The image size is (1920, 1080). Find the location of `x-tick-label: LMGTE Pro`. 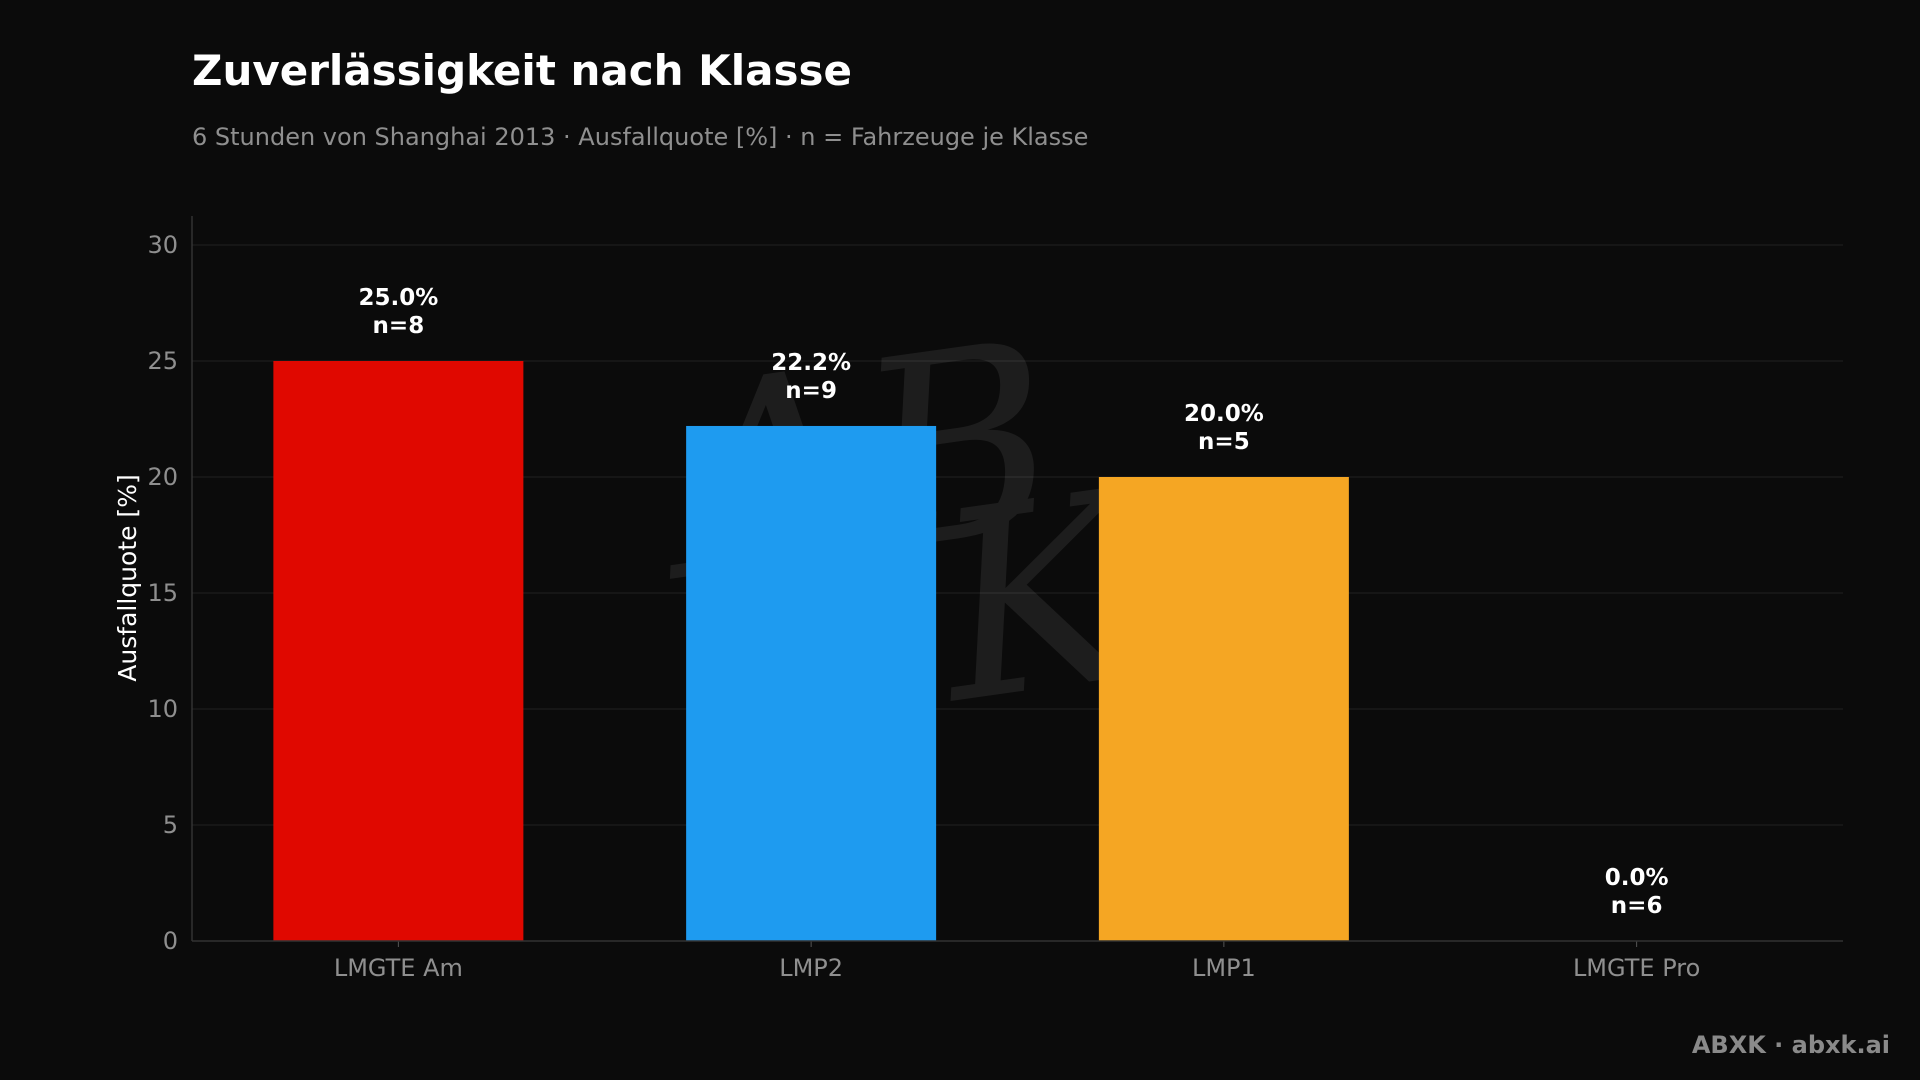

x-tick-label: LMGTE Pro is located at coordinates (1636, 968).